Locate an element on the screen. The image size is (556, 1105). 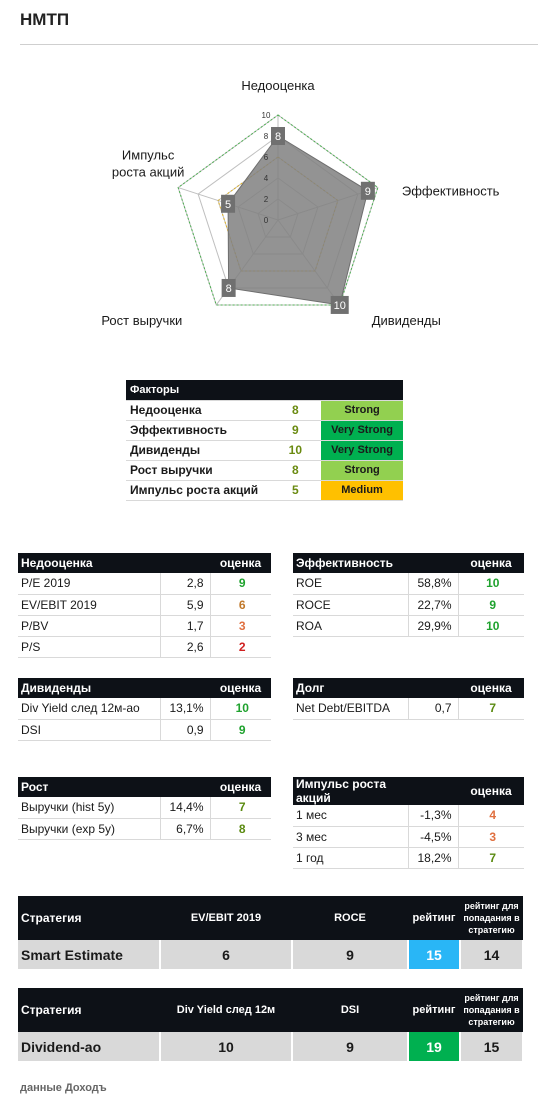
rating-cell: 15 is located at coordinates (434, 954).